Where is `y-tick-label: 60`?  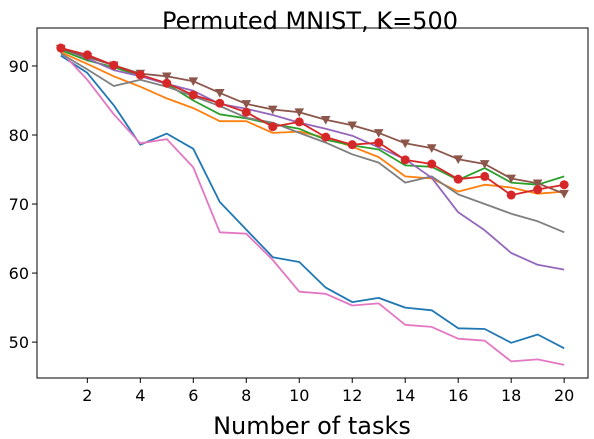
y-tick-label: 60 is located at coordinates (19, 273).